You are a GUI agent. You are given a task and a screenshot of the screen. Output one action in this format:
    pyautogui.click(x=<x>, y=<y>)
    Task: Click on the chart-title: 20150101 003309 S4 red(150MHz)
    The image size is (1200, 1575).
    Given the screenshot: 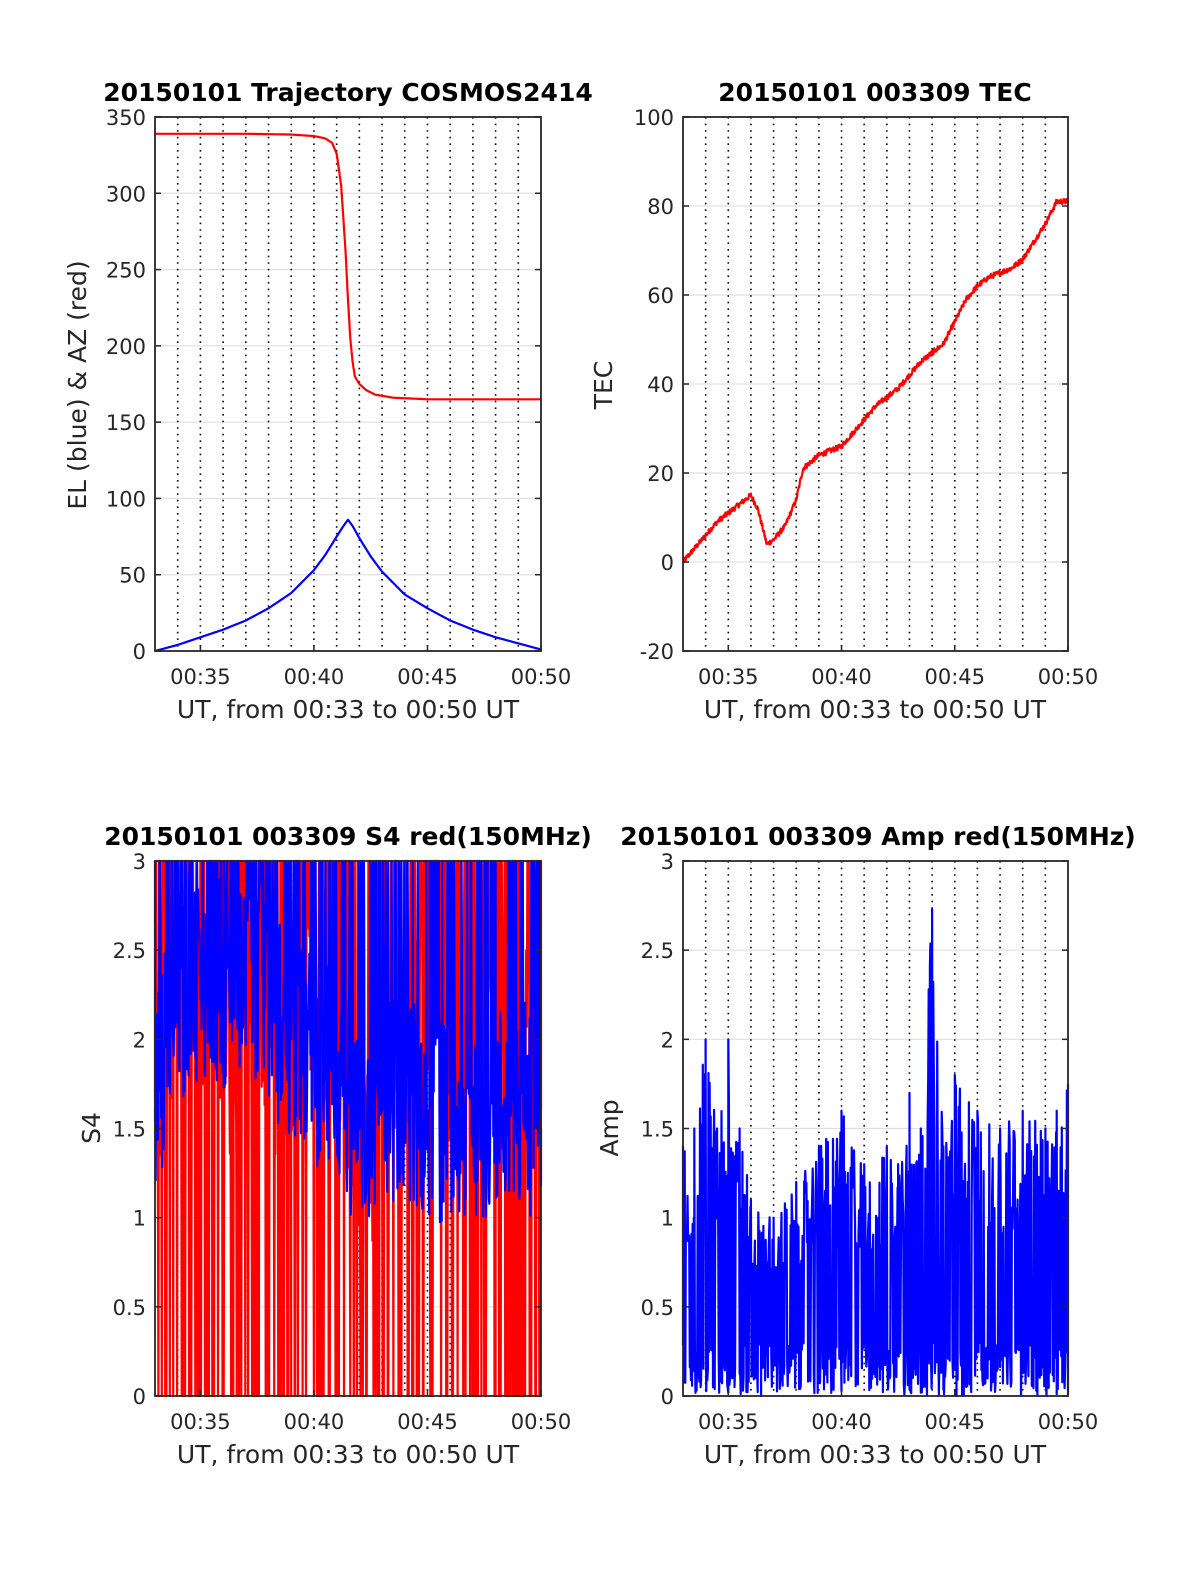 What is the action you would take?
    pyautogui.click(x=348, y=836)
    